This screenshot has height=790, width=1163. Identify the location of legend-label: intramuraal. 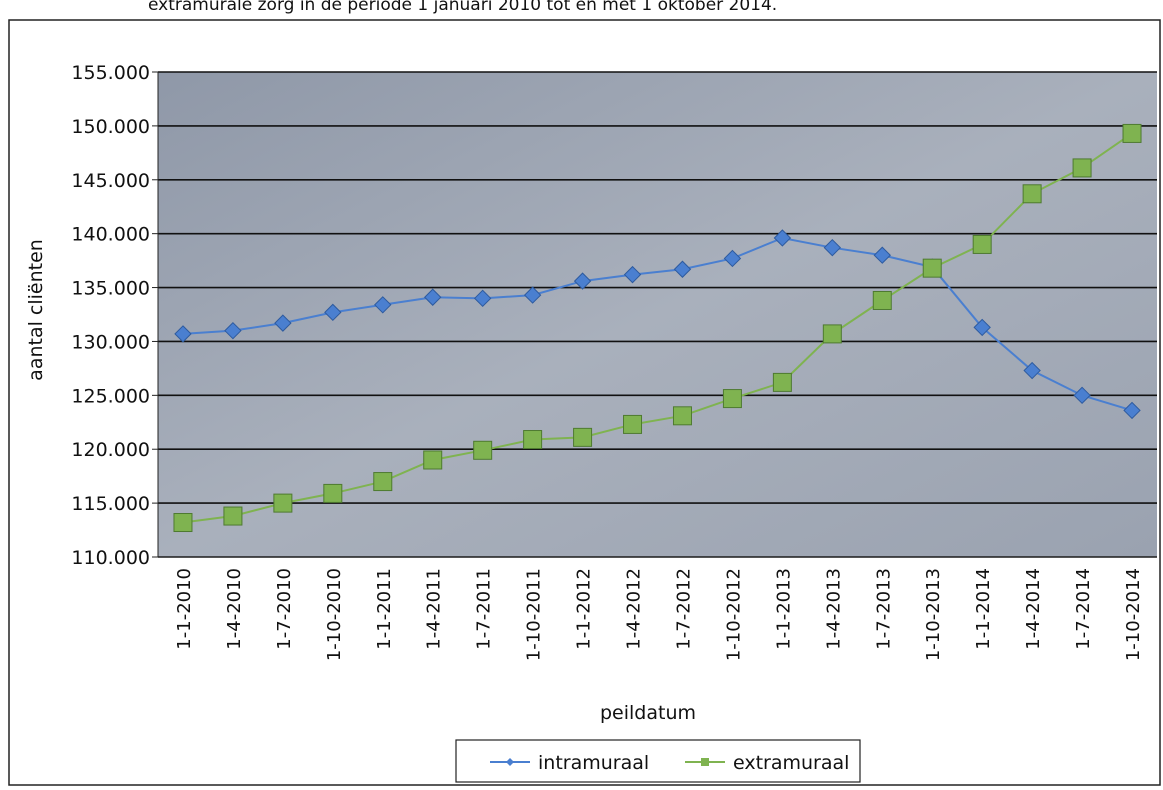
(593, 763).